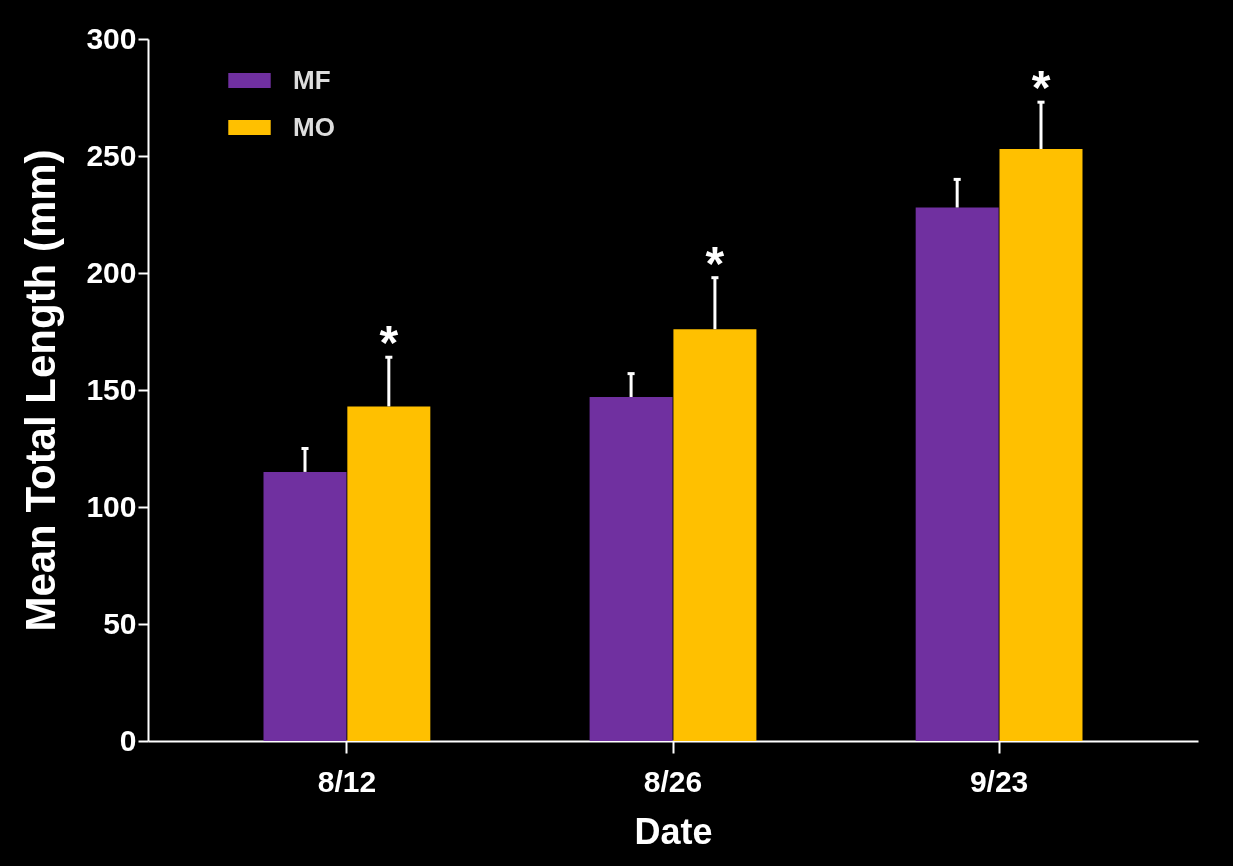 The width and height of the screenshot is (1233, 866). What do you see at coordinates (999, 781) in the screenshot?
I see `x-tick-label: 9/23` at bounding box center [999, 781].